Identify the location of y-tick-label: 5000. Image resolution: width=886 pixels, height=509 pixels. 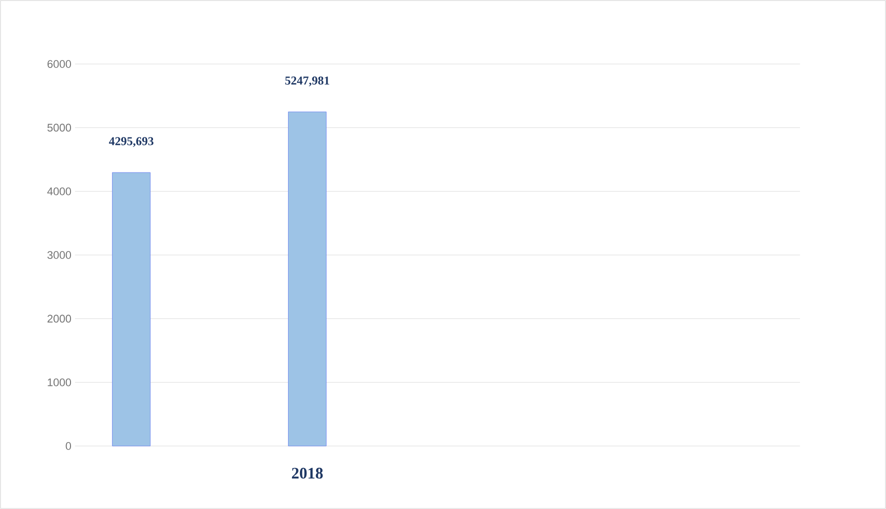
(59, 128).